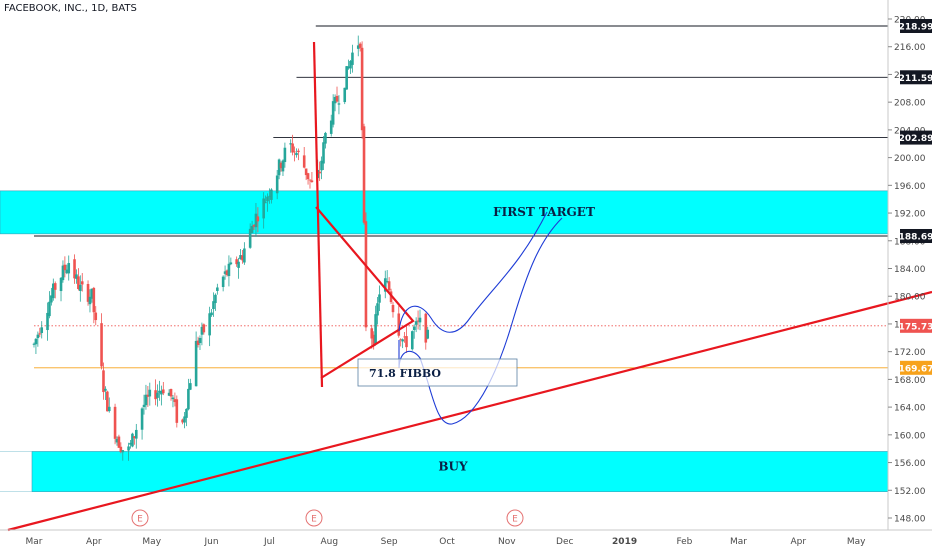 This screenshot has height=550, width=932. What do you see at coordinates (480, 321) in the screenshot?
I see `projection-path-lower` at bounding box center [480, 321].